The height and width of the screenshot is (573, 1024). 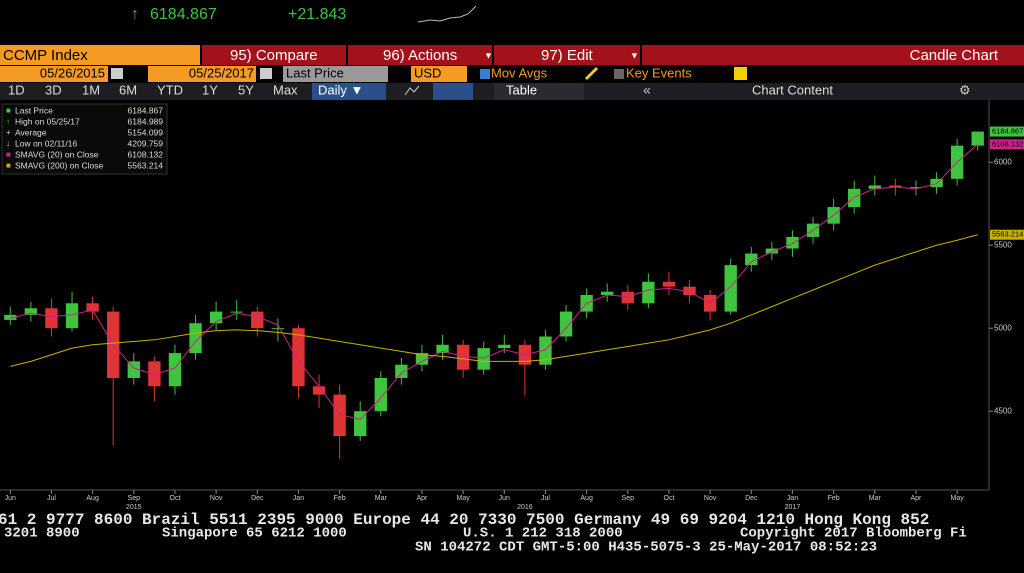 I want to click on legend-label: Last Price, so click(x=34, y=110).